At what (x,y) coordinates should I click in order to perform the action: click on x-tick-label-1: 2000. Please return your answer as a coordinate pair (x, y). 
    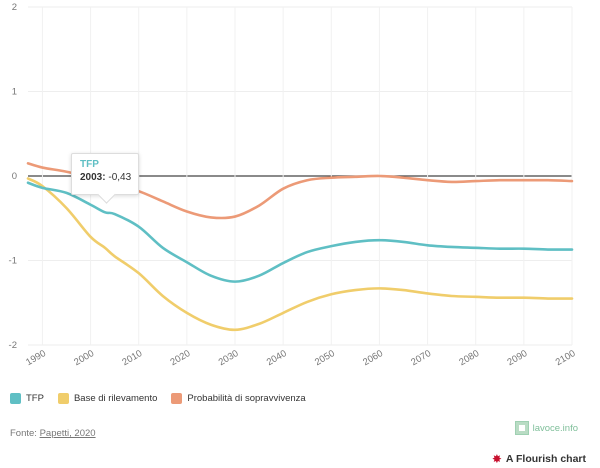
    Looking at the image, I should click on (84, 358).